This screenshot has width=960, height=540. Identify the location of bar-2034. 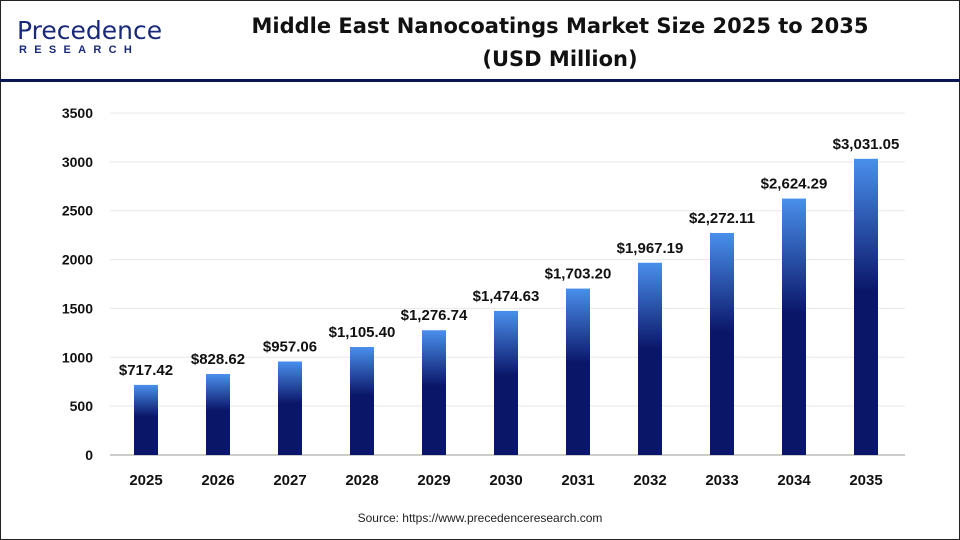
(794, 326).